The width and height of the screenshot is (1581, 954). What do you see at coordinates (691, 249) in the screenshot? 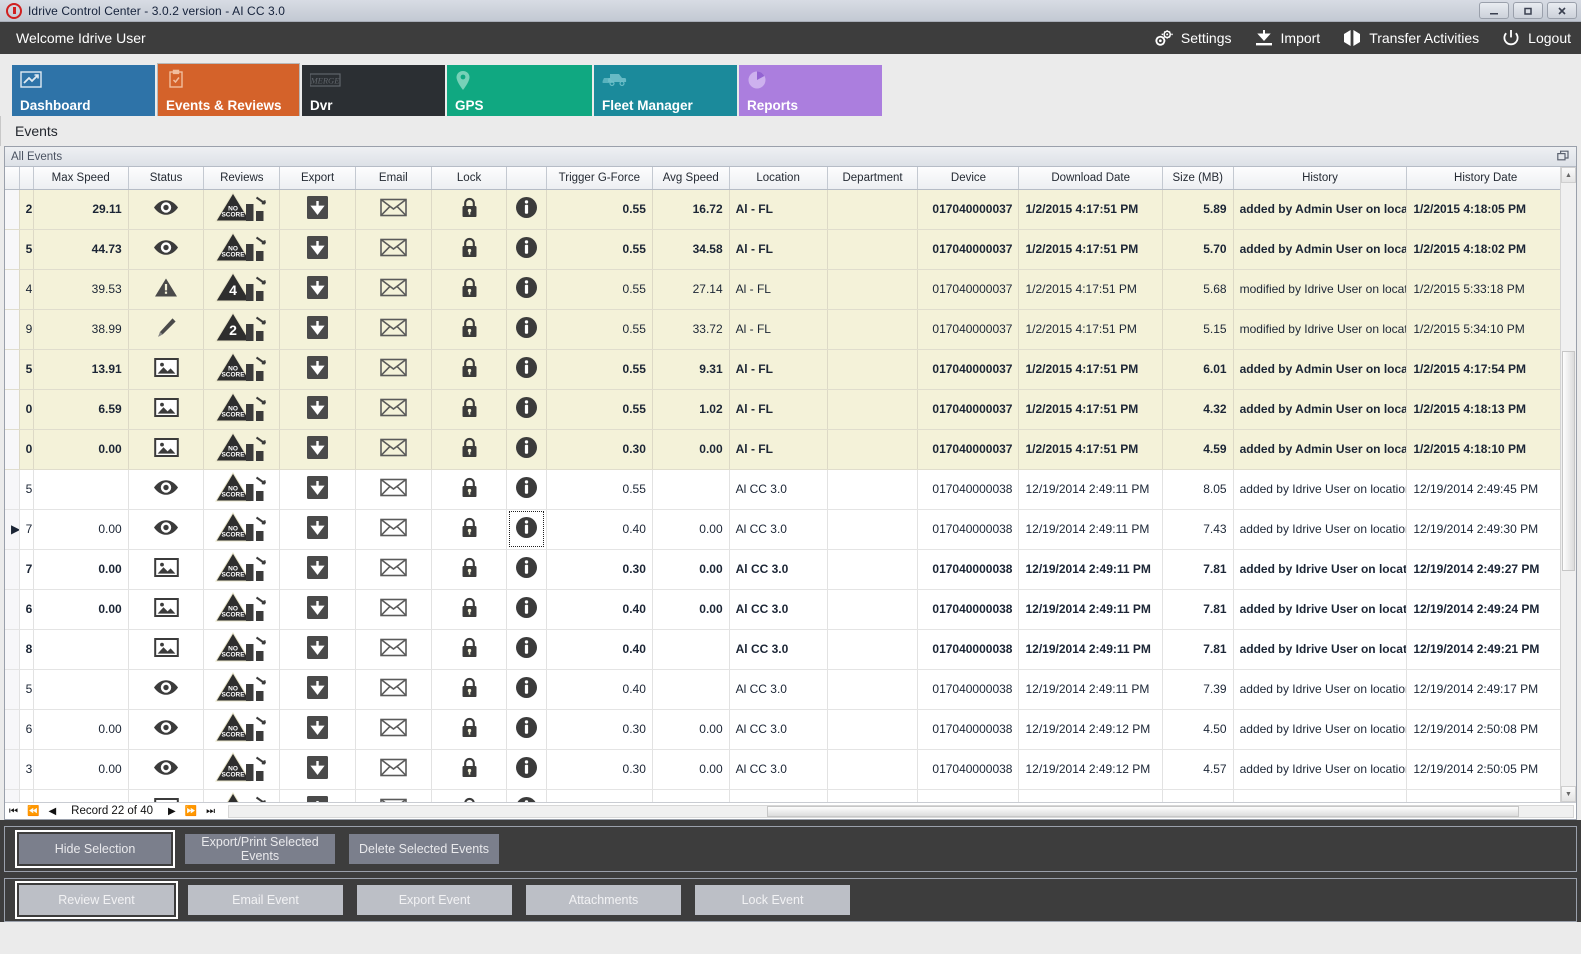
I see `cell-avg-speed: 34.58` at bounding box center [691, 249].